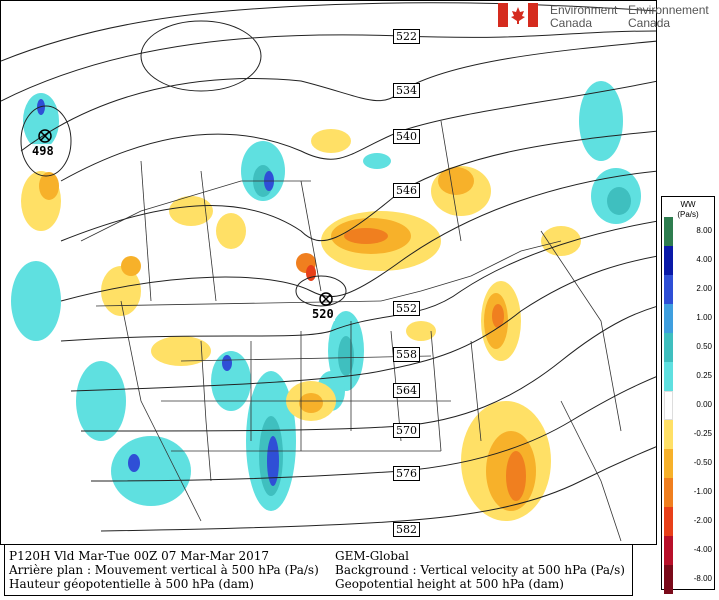 The height and width of the screenshot is (600, 719). What do you see at coordinates (702, 462) in the screenshot?
I see `legend-value: -0.50` at bounding box center [702, 462].